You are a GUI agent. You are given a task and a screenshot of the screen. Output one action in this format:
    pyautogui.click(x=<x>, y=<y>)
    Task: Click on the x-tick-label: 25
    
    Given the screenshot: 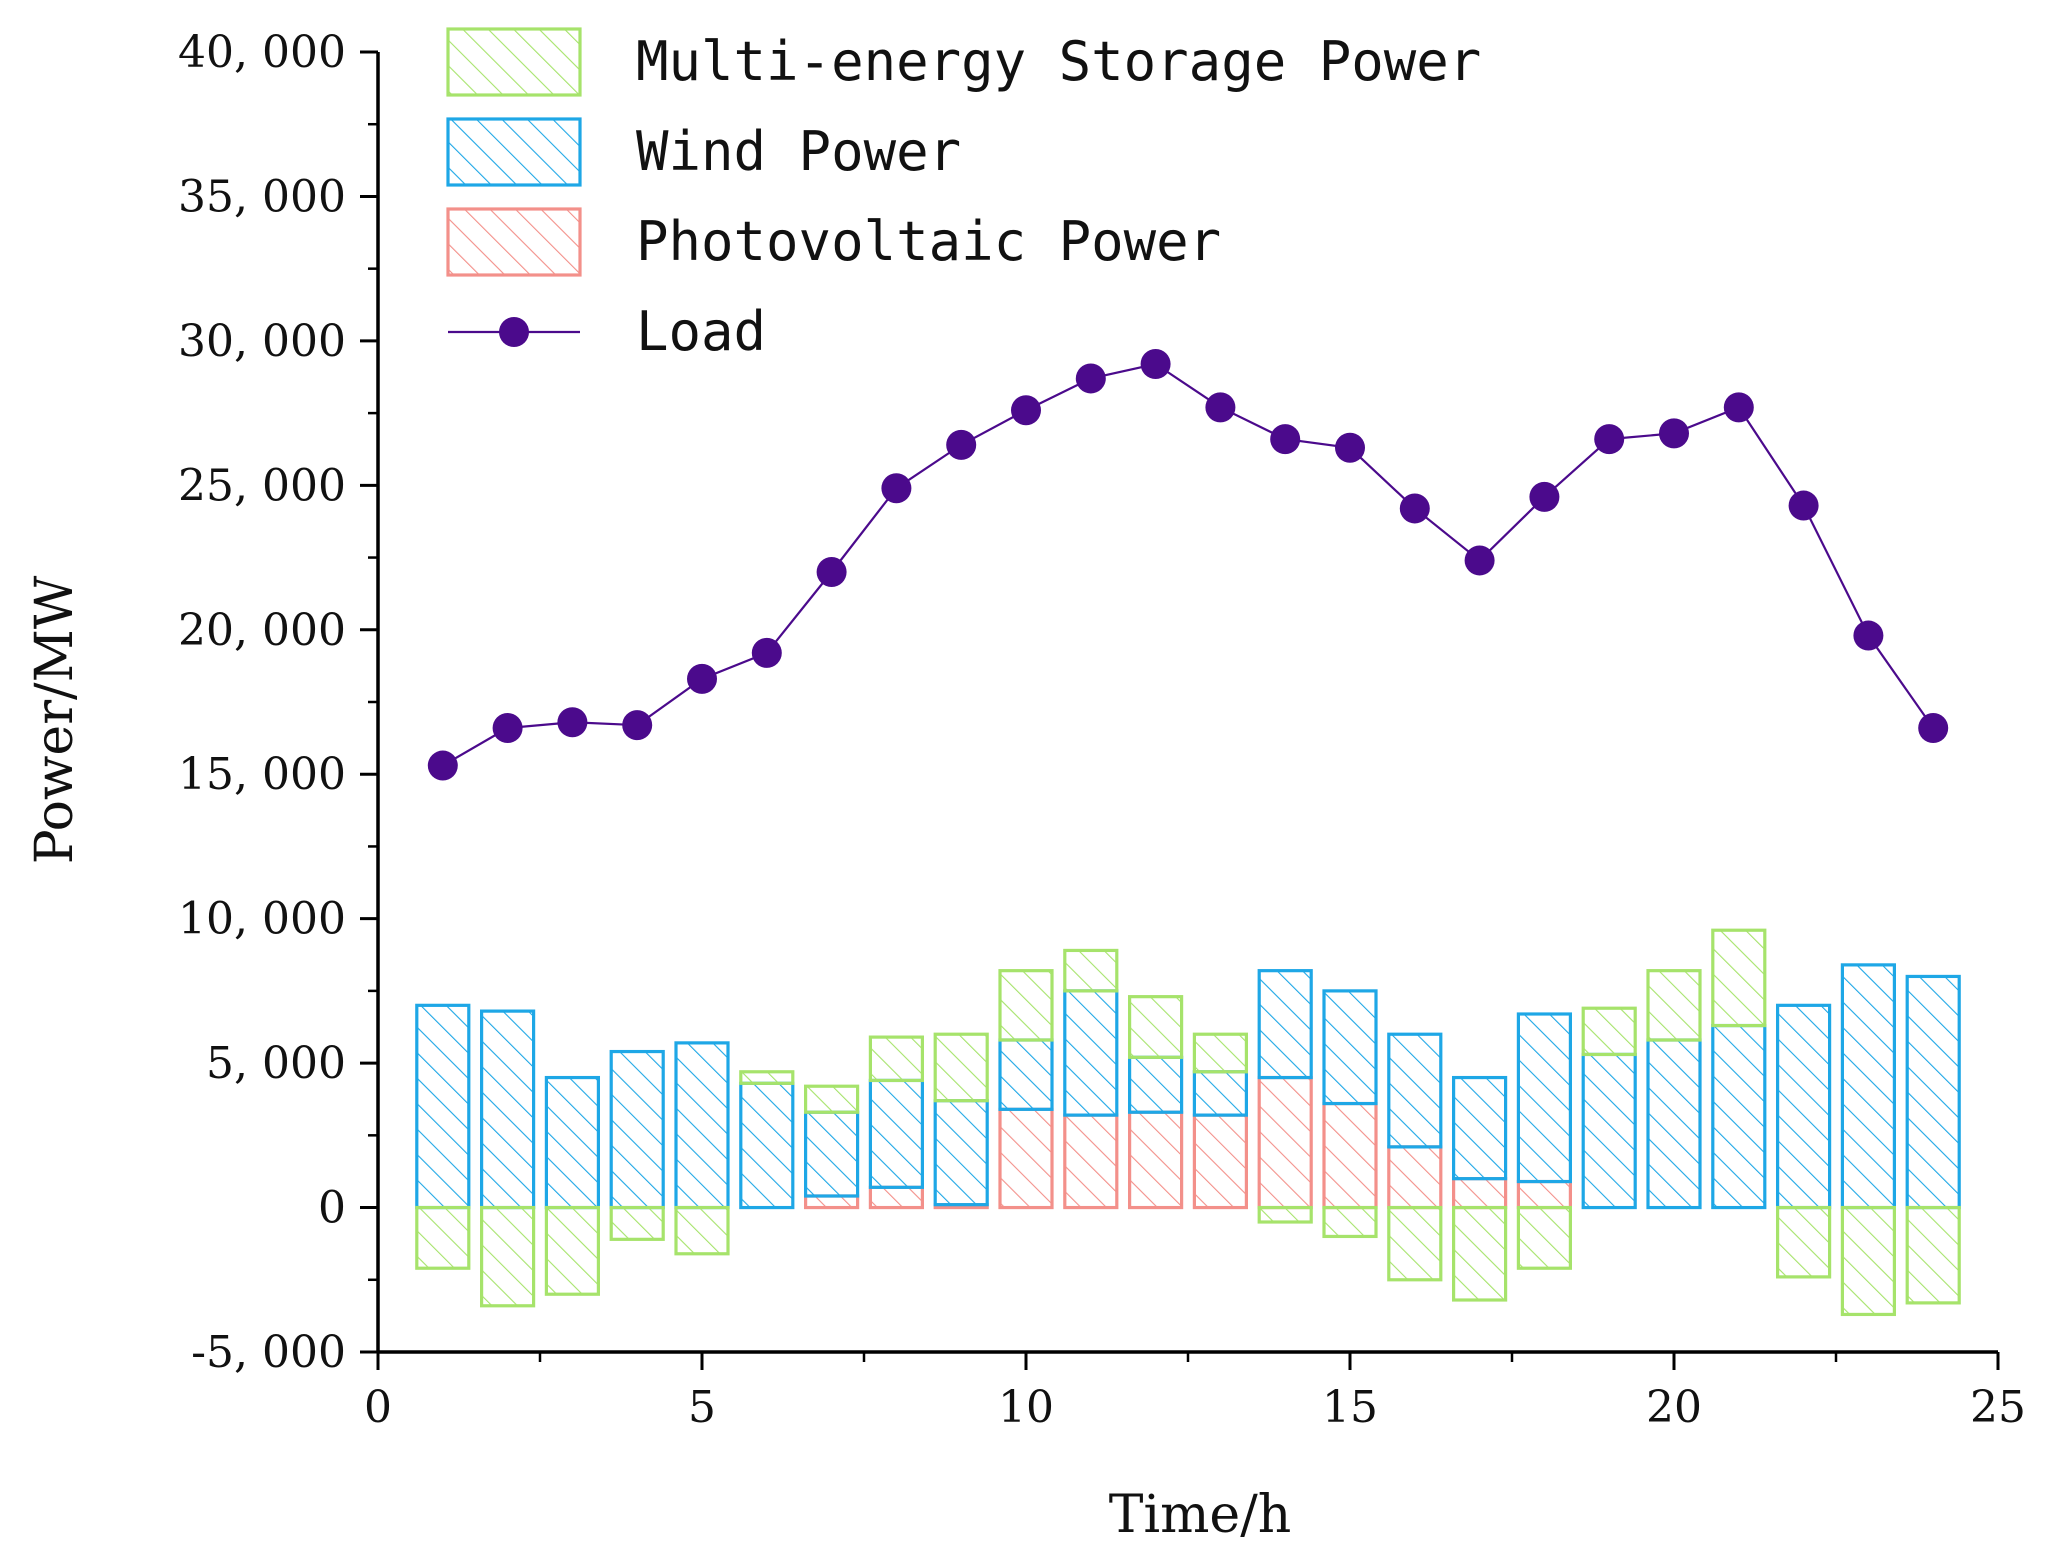 What is the action you would take?
    pyautogui.click(x=1998, y=1407)
    